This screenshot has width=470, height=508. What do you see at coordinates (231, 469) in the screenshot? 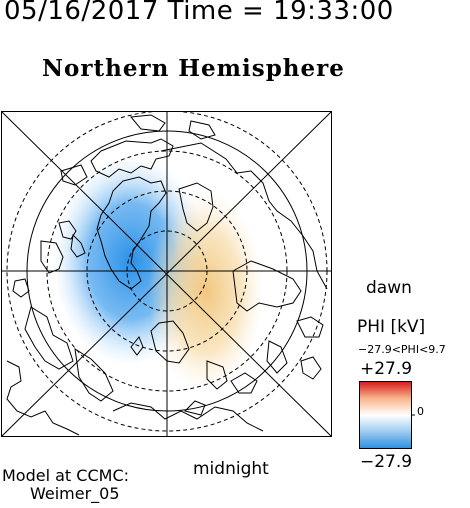
I see `midnight-label: midnight` at bounding box center [231, 469].